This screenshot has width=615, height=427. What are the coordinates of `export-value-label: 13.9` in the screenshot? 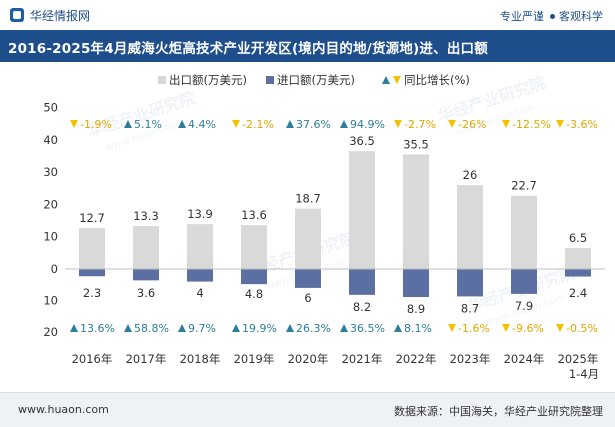 It's located at (200, 214).